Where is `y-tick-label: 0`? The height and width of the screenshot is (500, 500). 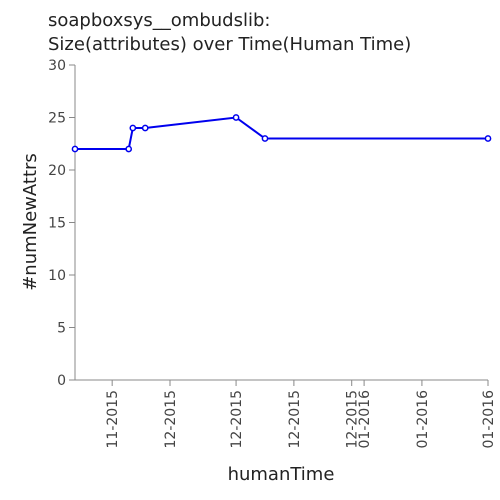
y-tick-label: 0 is located at coordinates (61, 381).